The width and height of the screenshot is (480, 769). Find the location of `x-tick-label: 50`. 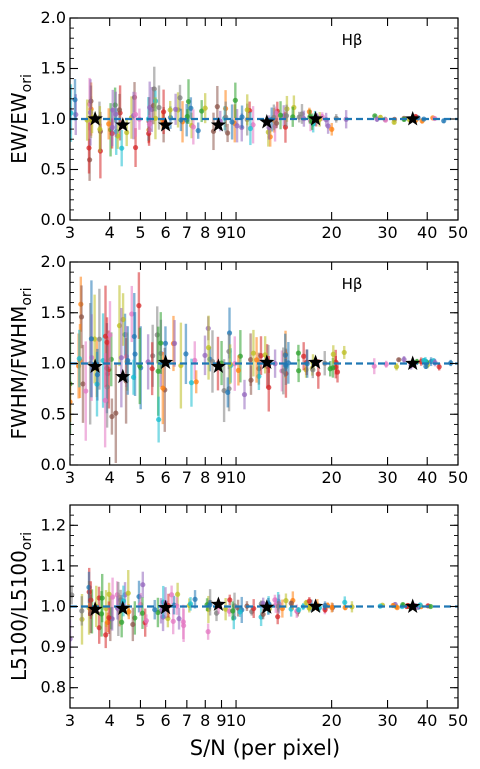

x-tick-label: 50 is located at coordinates (458, 477).